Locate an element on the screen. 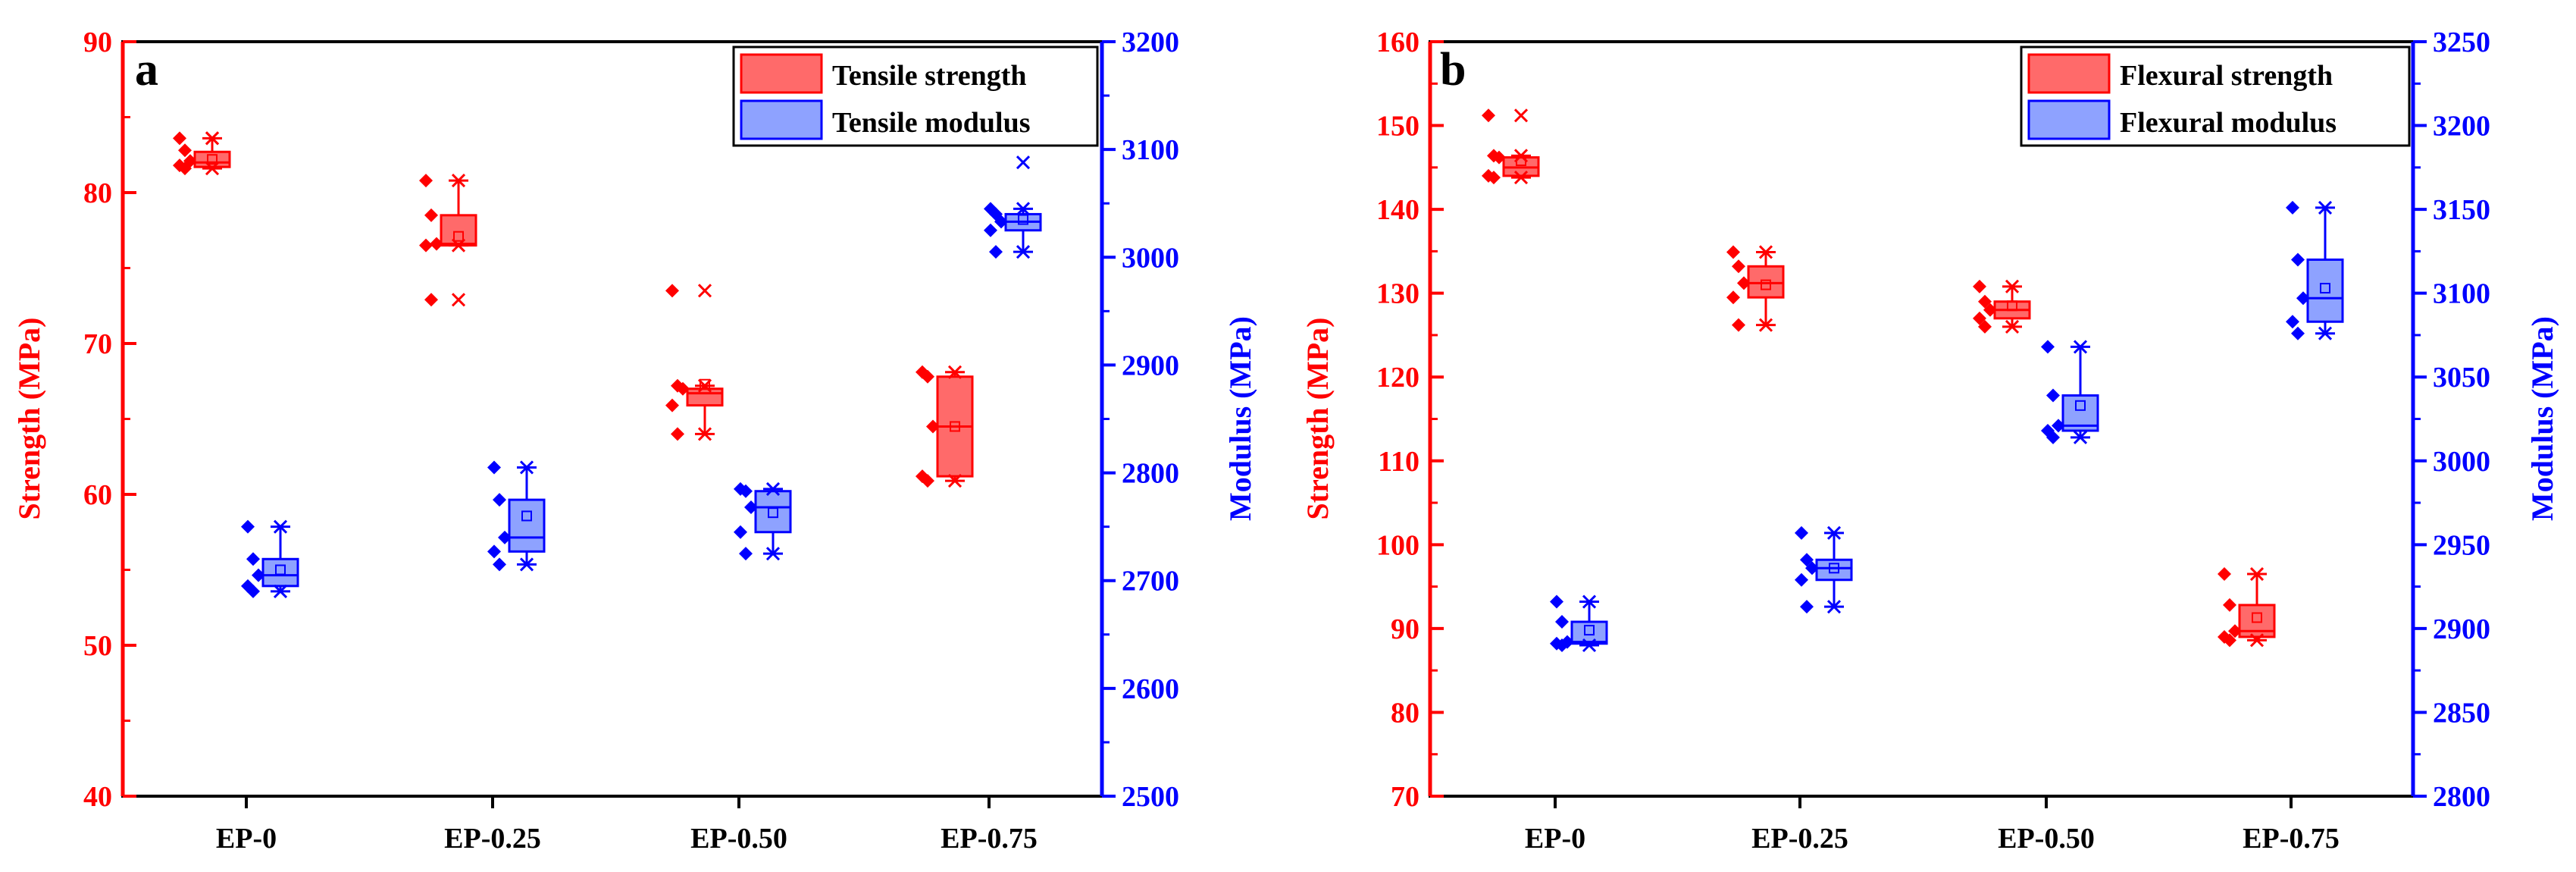 This screenshot has height=872, width=2576. legend-swatch-tensile-modulus is located at coordinates (781, 120).